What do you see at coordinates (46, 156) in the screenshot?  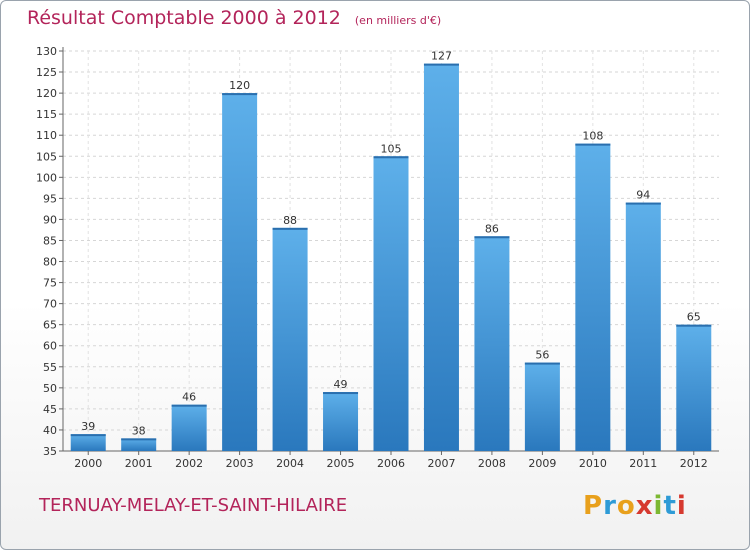 I see `y-tick-label: 105` at bounding box center [46, 156].